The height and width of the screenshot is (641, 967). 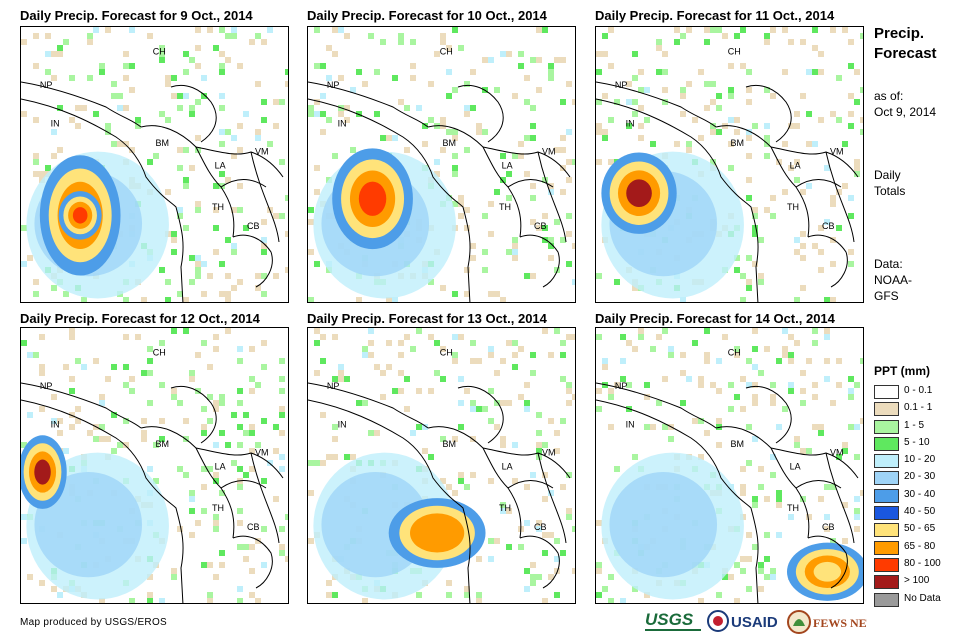 What do you see at coordinates (887, 175) in the screenshot?
I see `totals-line1: Daily` at bounding box center [887, 175].